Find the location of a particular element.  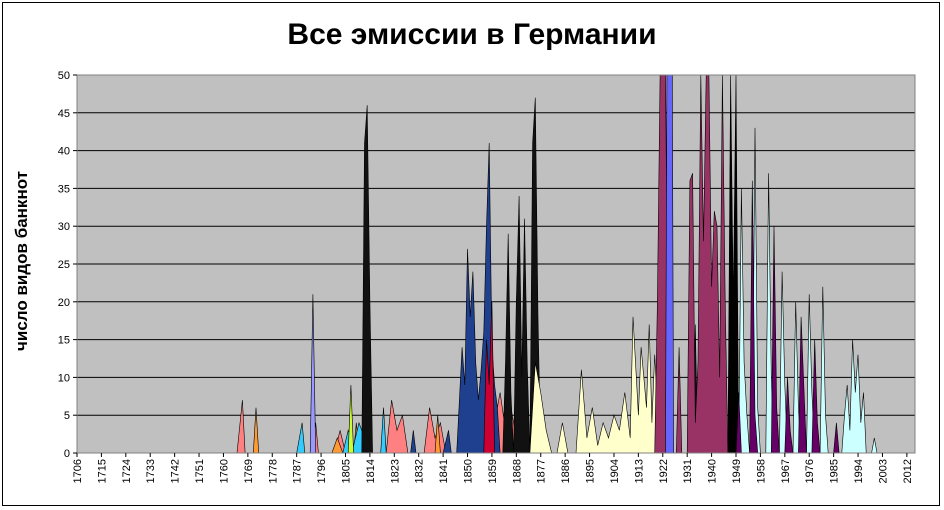

x-tick-label: 1733 is located at coordinates (151, 471).